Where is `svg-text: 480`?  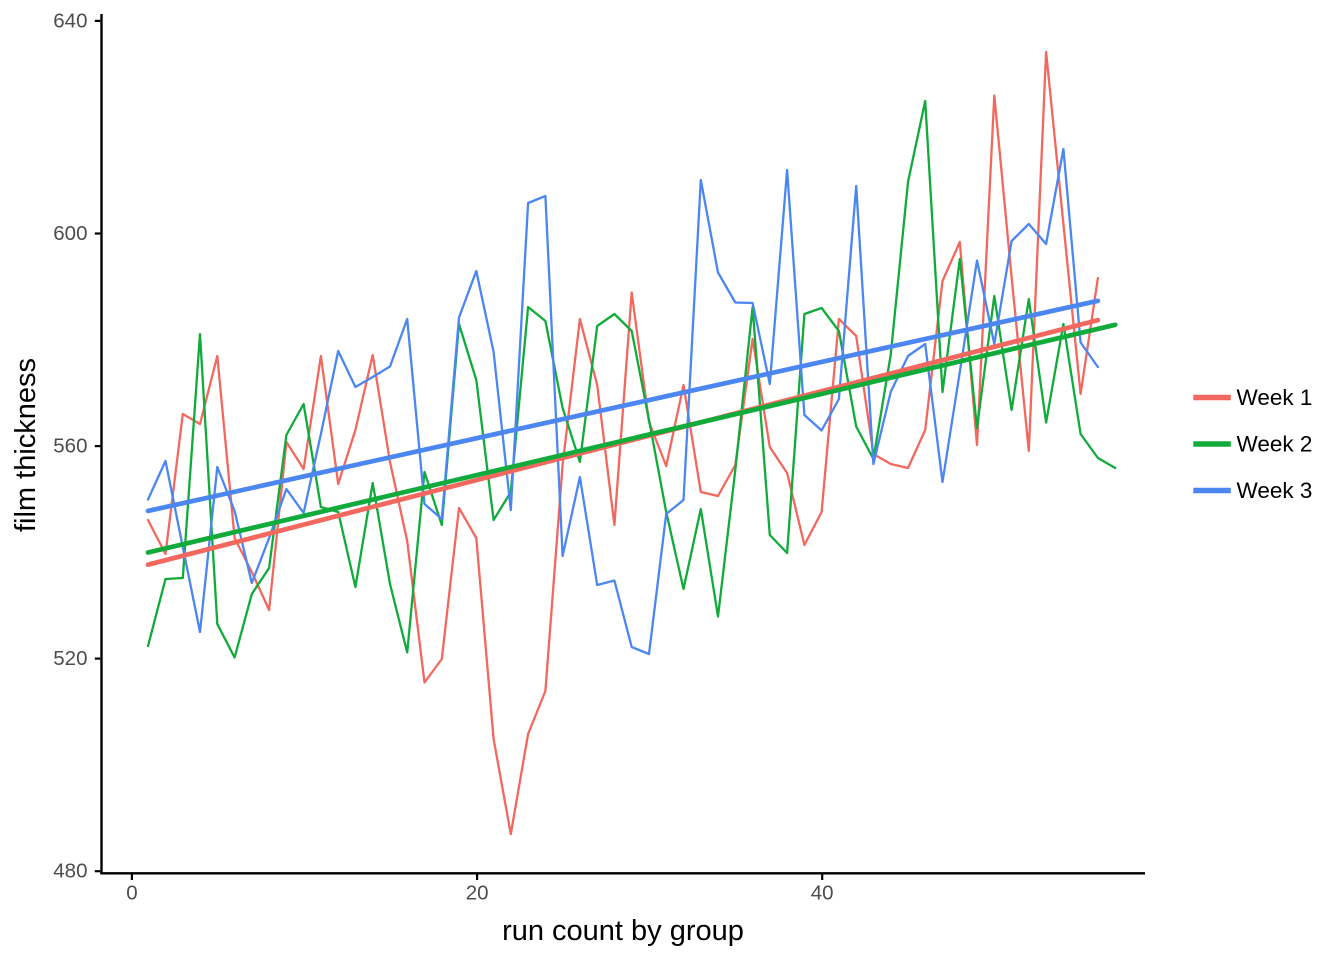 svg-text: 480 is located at coordinates (70, 871).